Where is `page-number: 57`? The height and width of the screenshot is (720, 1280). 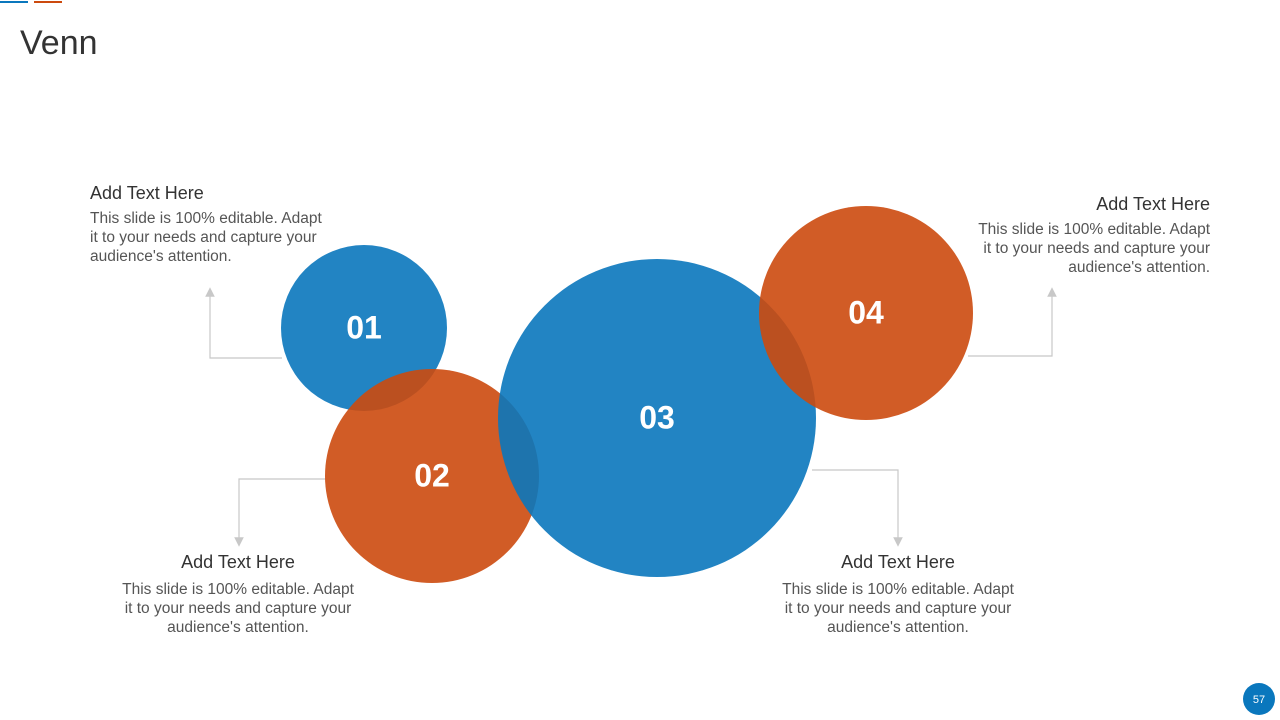 page-number: 57 is located at coordinates (1259, 700).